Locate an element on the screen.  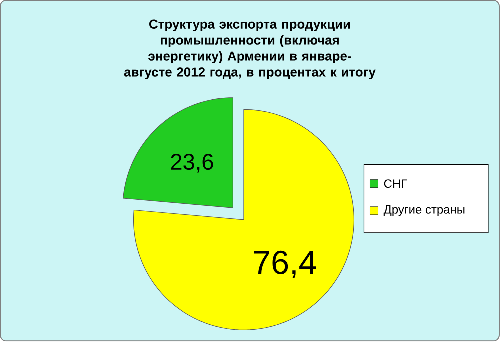
data-label: 23,6 is located at coordinates (192, 163).